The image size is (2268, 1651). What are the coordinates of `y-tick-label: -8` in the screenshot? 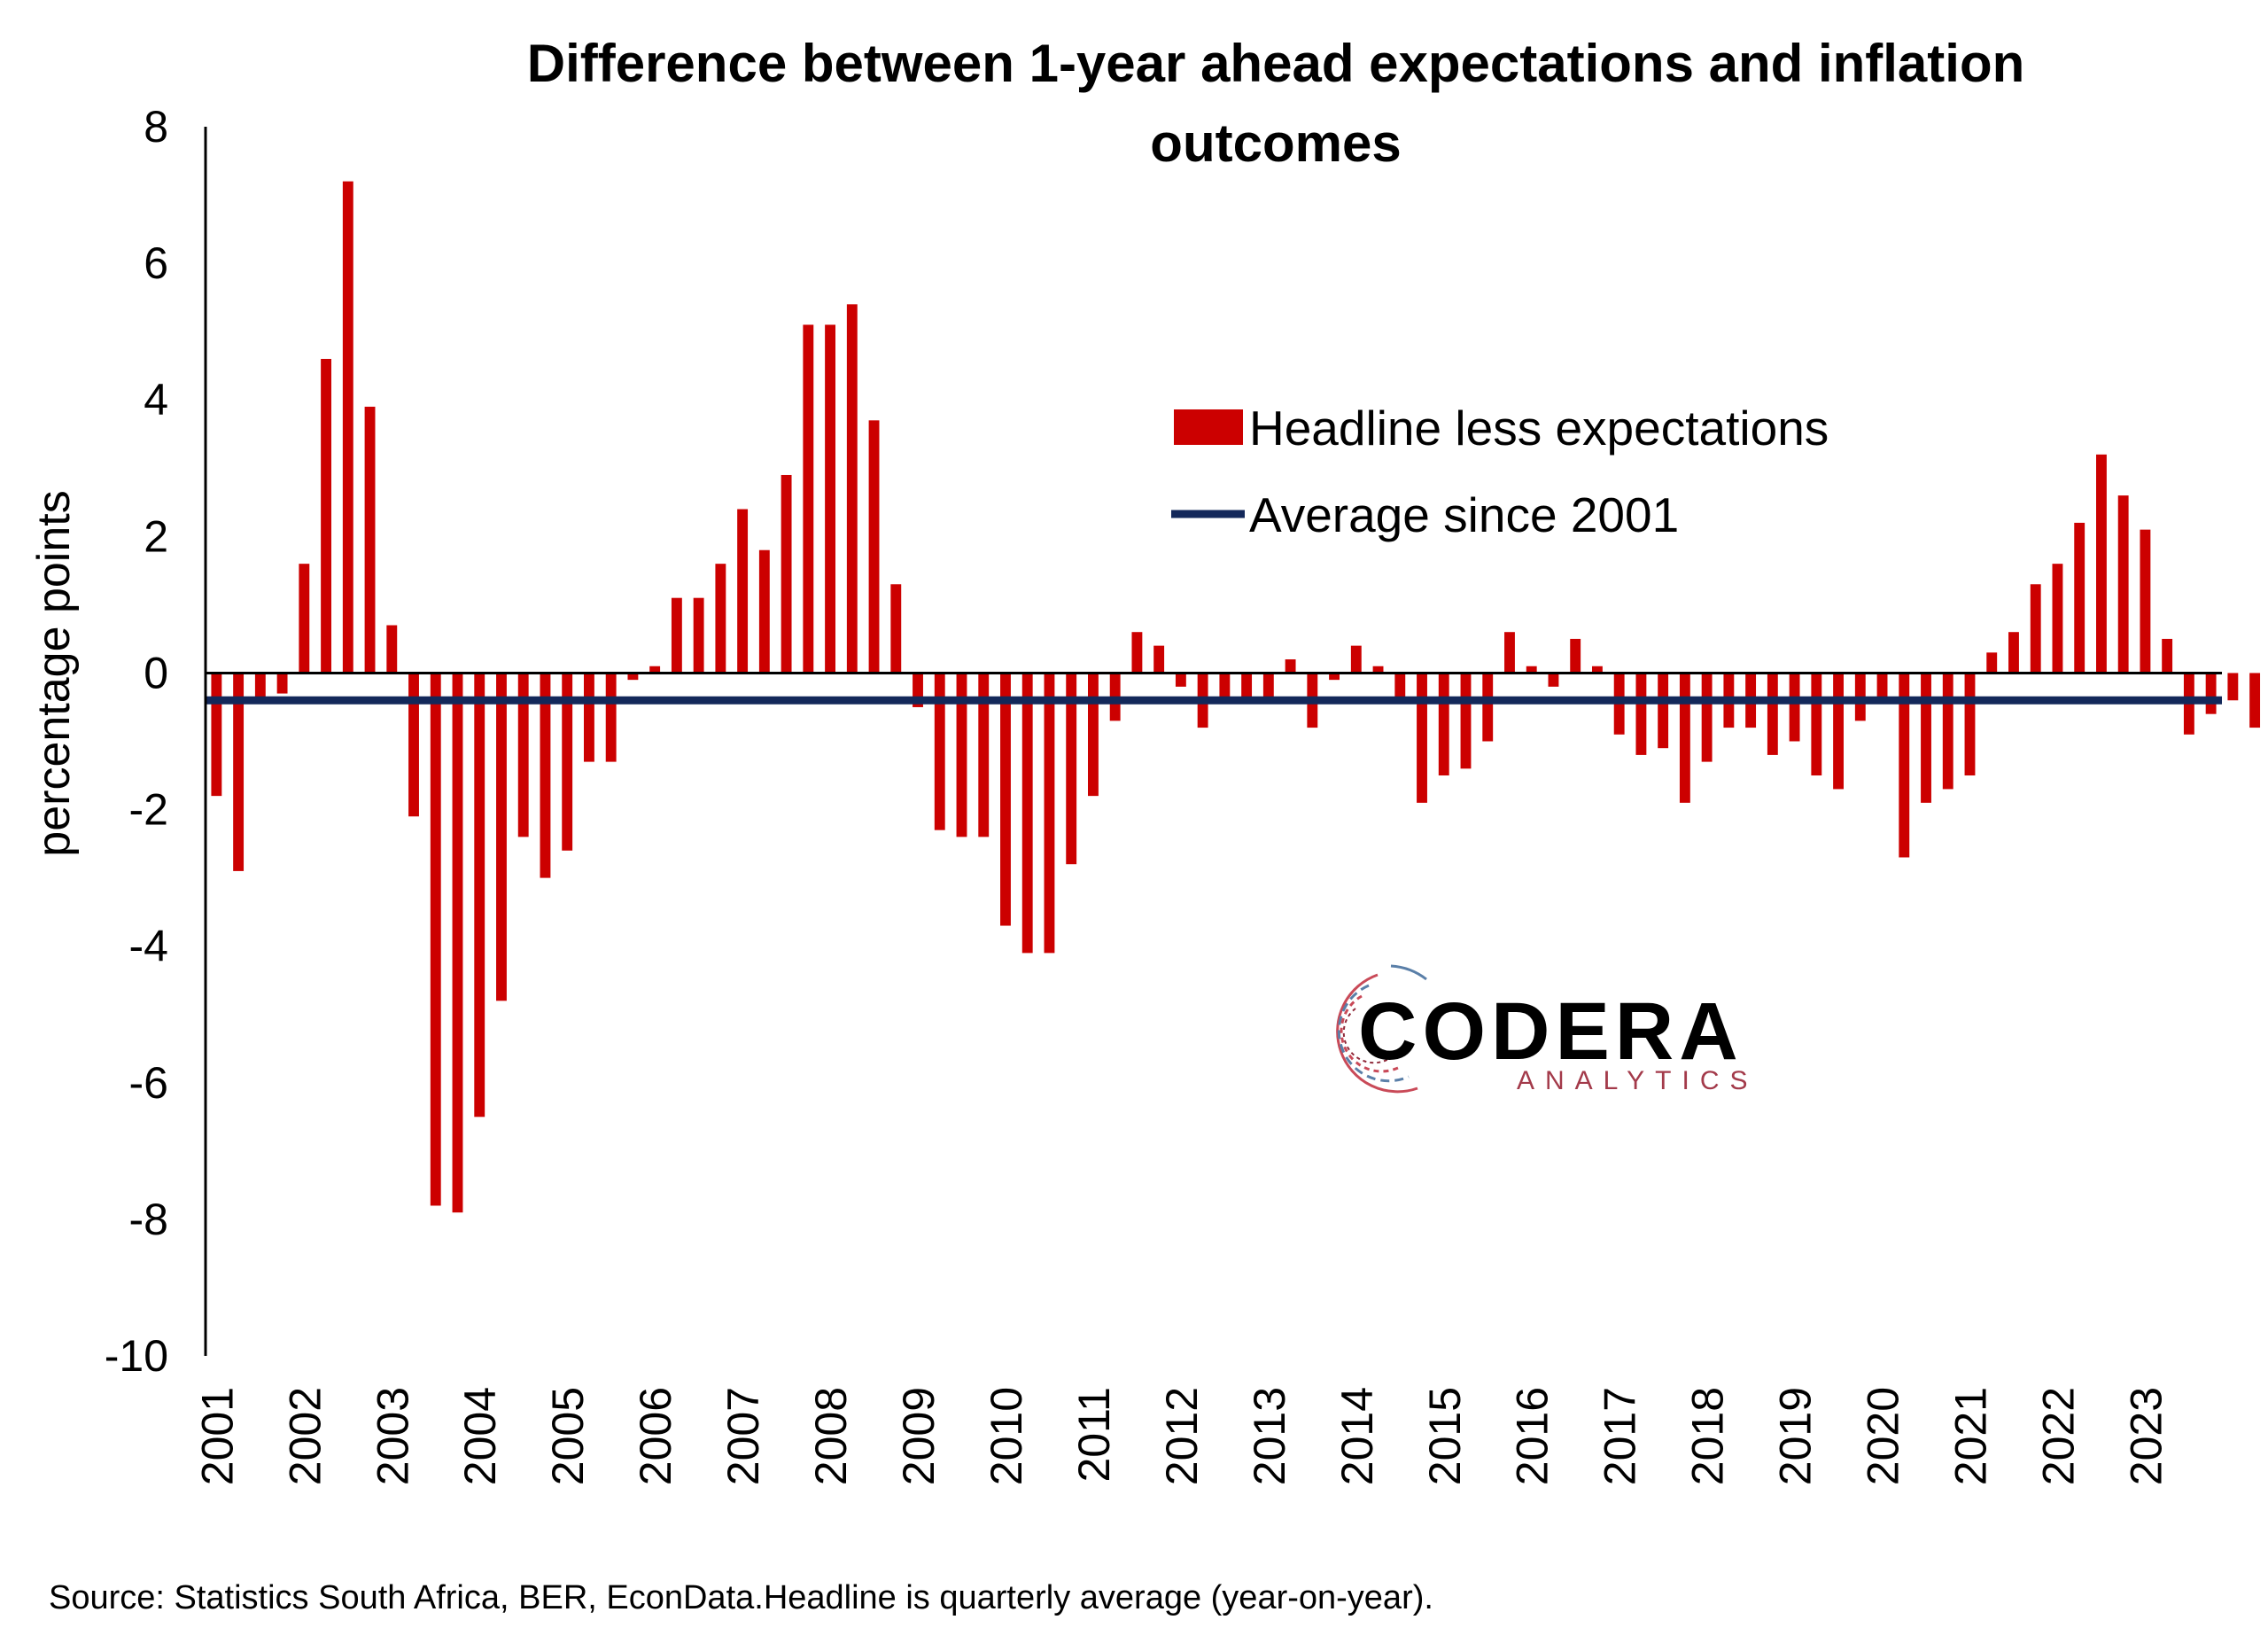 It's located at (148, 1220).